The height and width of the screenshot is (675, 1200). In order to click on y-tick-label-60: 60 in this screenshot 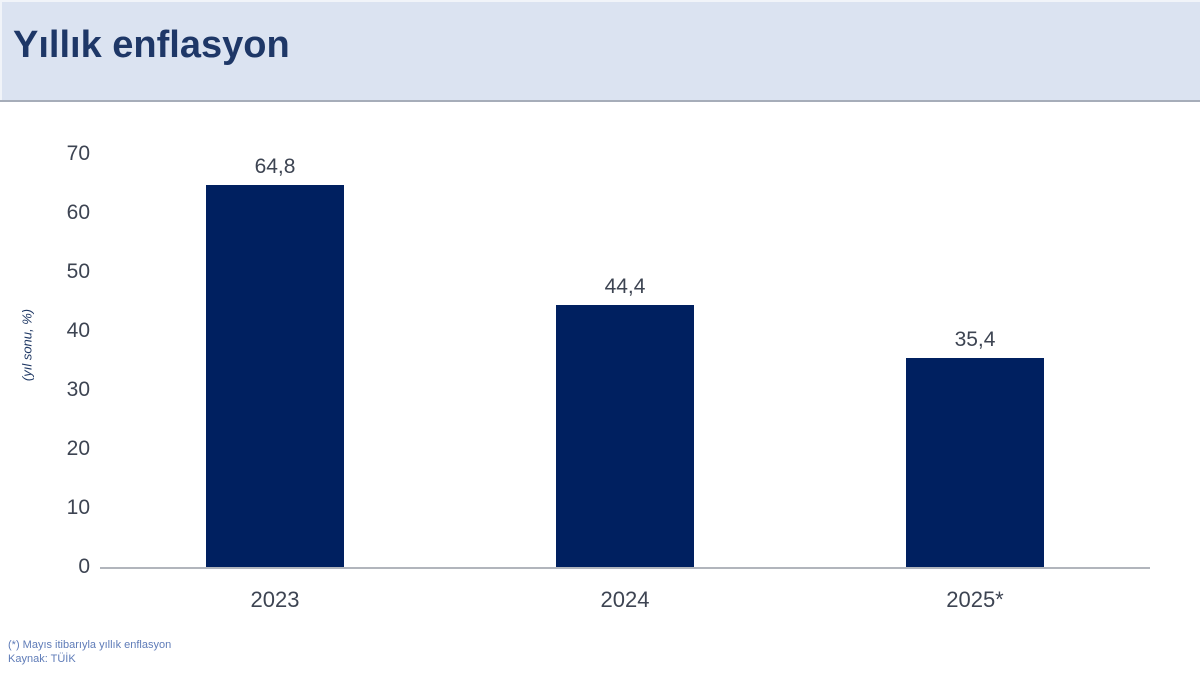, I will do `click(78, 212)`.